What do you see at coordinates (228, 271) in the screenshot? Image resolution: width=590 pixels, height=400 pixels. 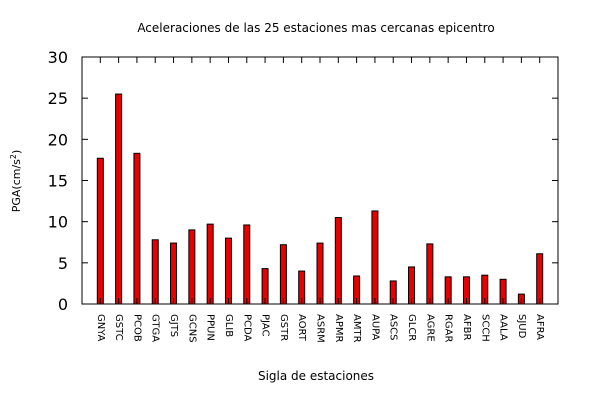 I see `bar-glib` at bounding box center [228, 271].